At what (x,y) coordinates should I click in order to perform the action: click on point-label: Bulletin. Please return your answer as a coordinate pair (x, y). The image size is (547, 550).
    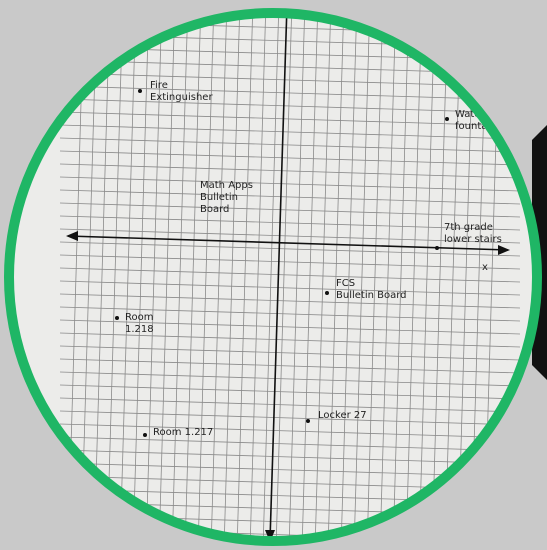
    Looking at the image, I should click on (219, 197).